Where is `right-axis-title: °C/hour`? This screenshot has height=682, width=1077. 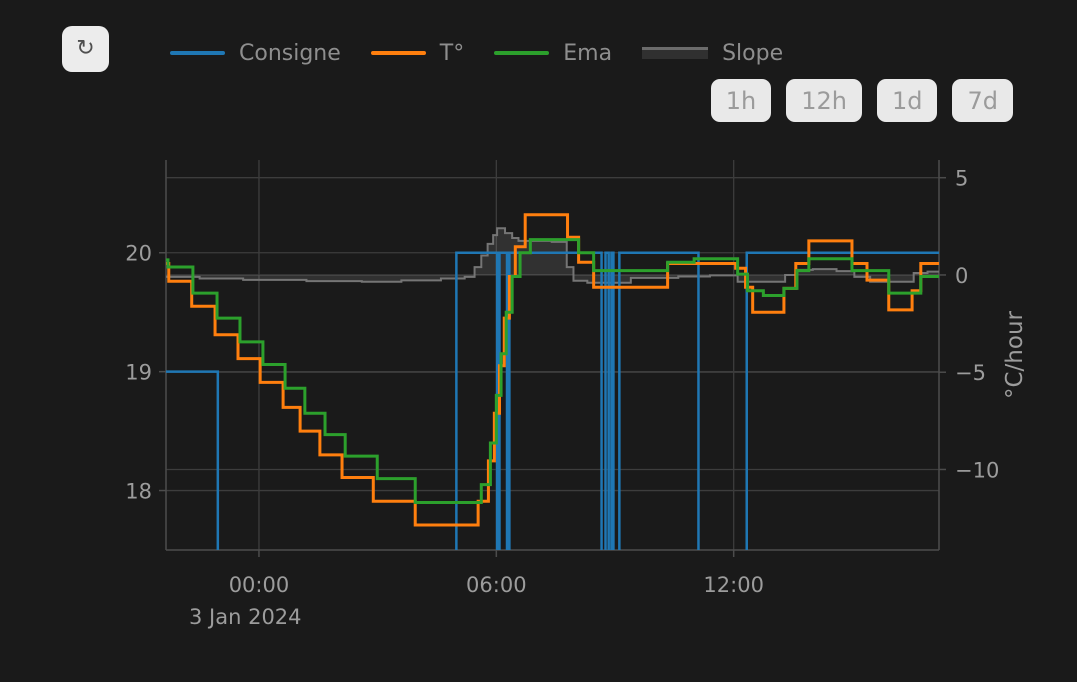
right-axis-title: °C/hour is located at coordinates (1015, 354).